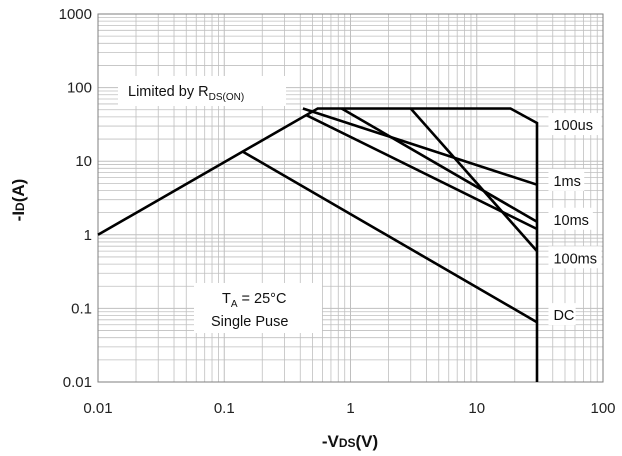 Image resolution: width=622 pixels, height=456 pixels. Describe the element at coordinates (249, 322) in the screenshot. I see `pulse-label: Single Puse` at that location.